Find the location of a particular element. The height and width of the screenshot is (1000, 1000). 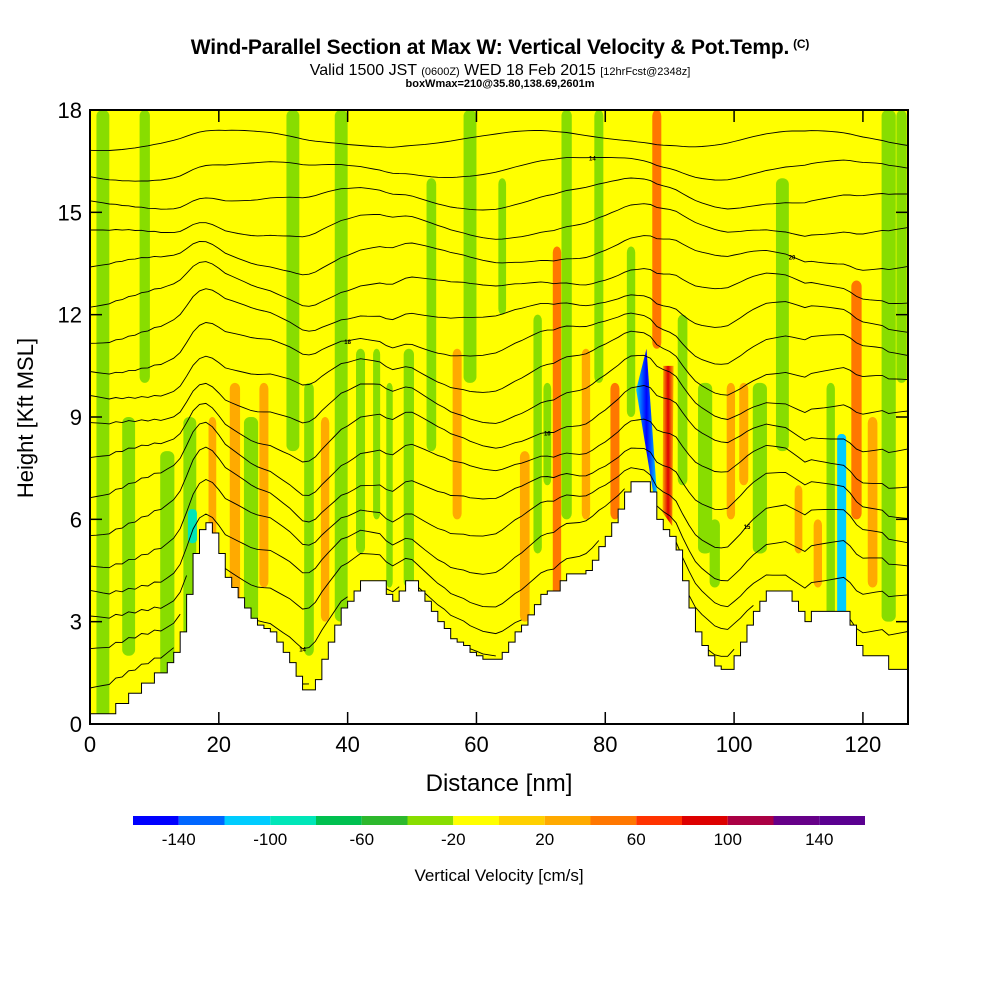

valid-utc: (0600Z) is located at coordinates (440, 72).